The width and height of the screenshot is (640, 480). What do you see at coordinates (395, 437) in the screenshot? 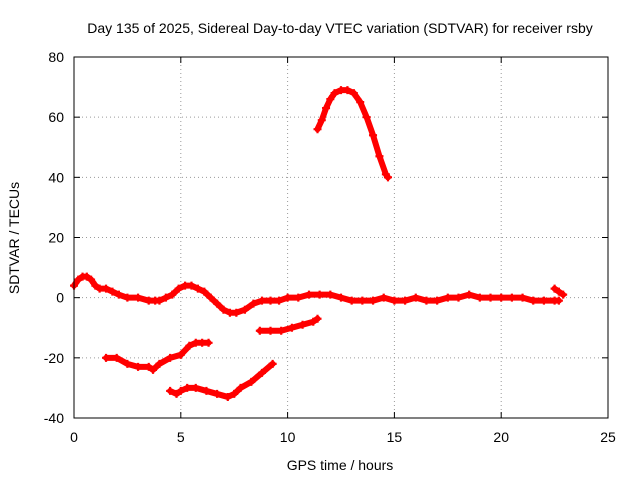
I see `x-tick-label: 15` at bounding box center [395, 437].